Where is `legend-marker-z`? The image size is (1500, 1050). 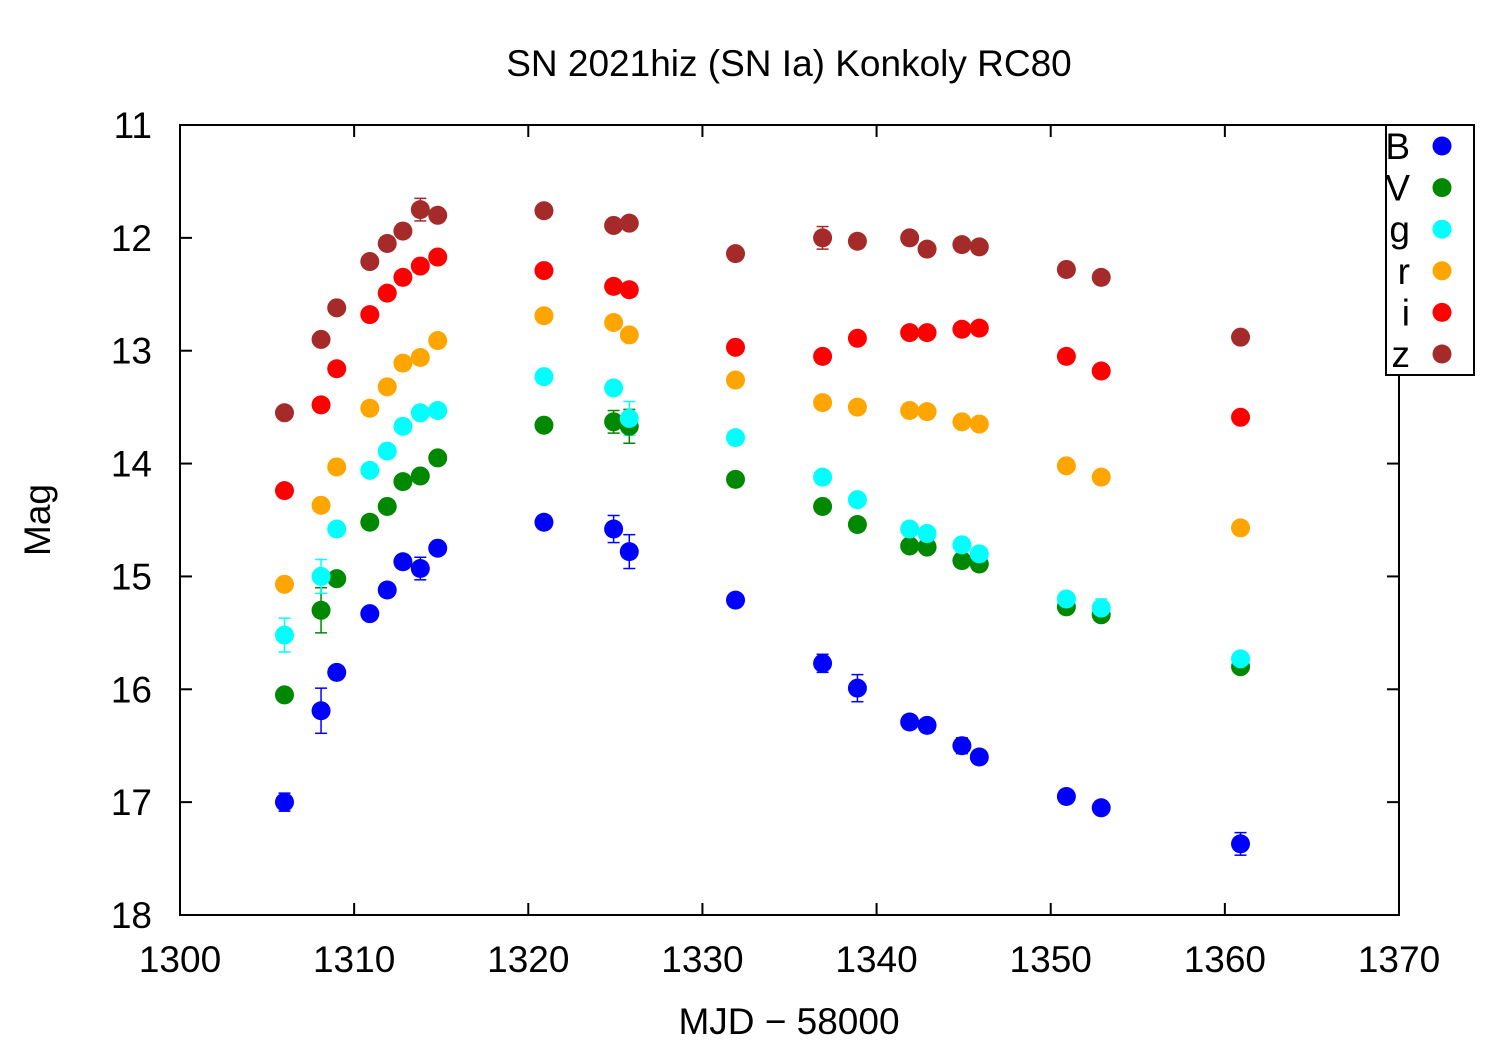 legend-marker-z is located at coordinates (1442, 354).